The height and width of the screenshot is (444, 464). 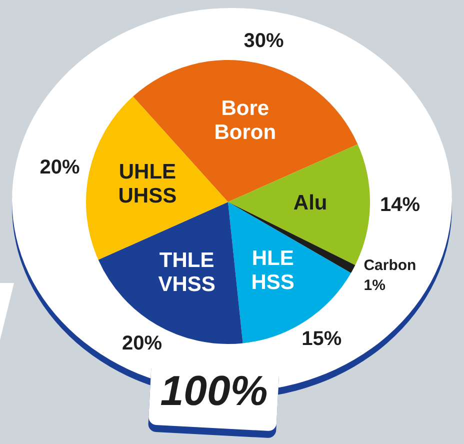 What do you see at coordinates (187, 272) in the screenshot?
I see `slice-label: THLE VHSS` at bounding box center [187, 272].